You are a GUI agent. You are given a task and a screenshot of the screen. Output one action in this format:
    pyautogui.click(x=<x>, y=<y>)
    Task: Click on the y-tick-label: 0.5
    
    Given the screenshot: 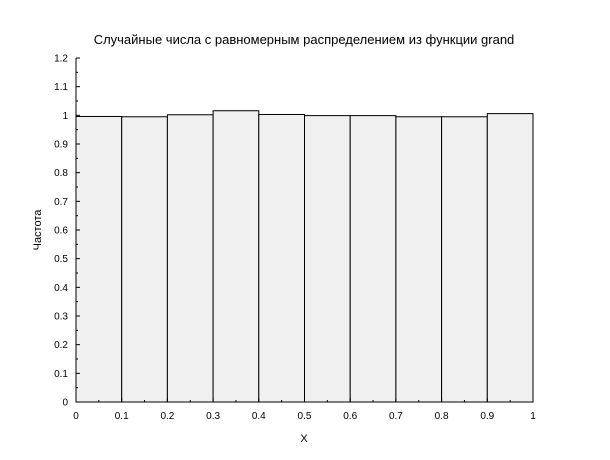 What is the action you would take?
    pyautogui.click(x=61, y=259)
    